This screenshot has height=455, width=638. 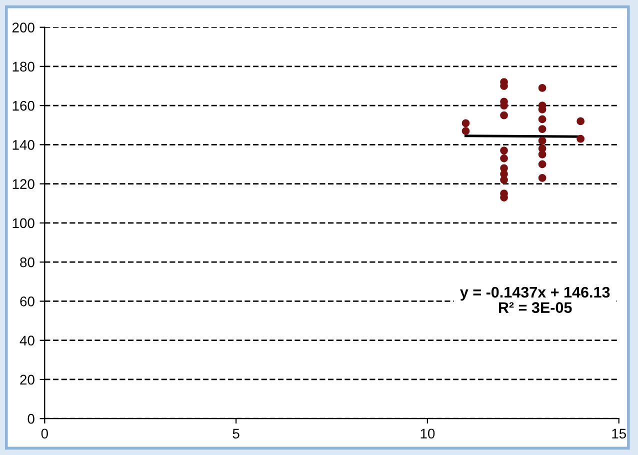 I want to click on y-tick-label: 120, so click(x=23, y=184).